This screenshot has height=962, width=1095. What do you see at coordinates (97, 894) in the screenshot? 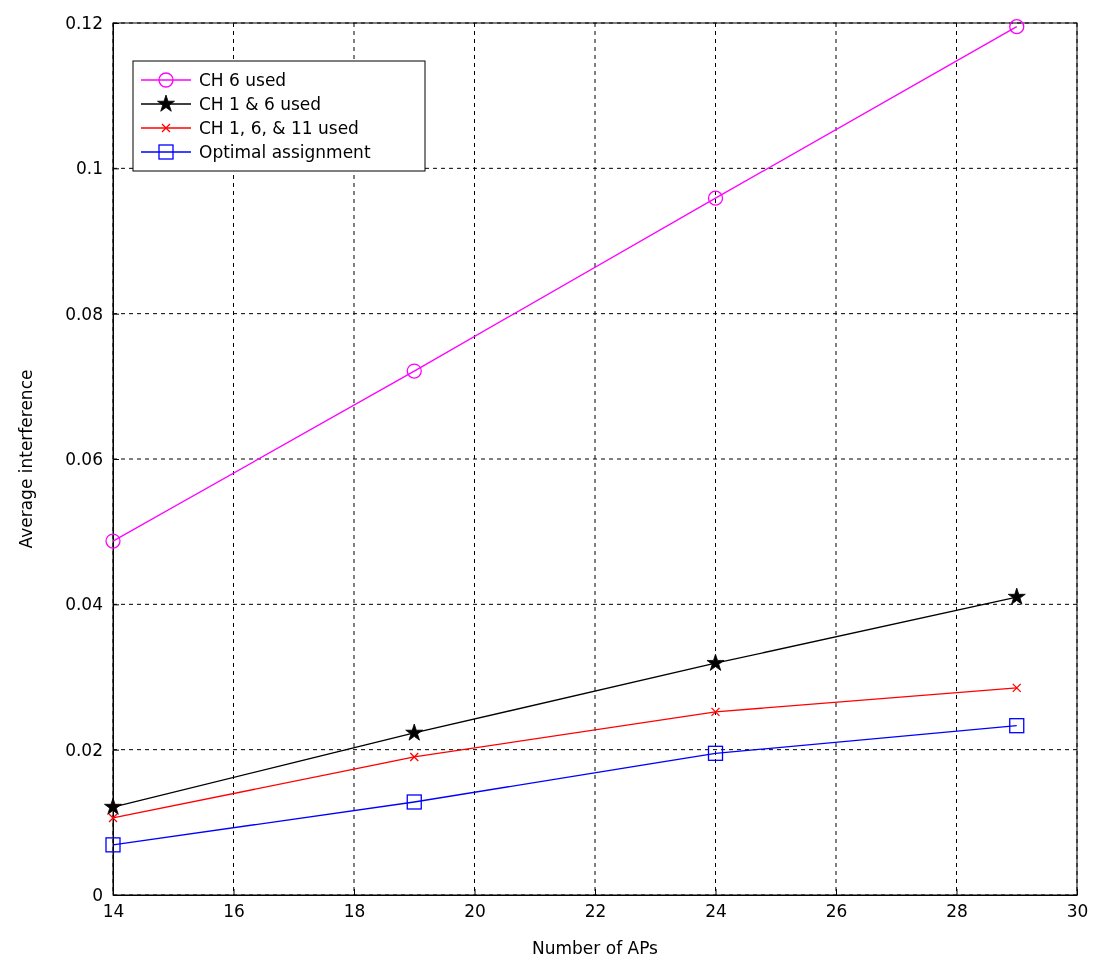
I see `y-tick-label: 0` at bounding box center [97, 894].